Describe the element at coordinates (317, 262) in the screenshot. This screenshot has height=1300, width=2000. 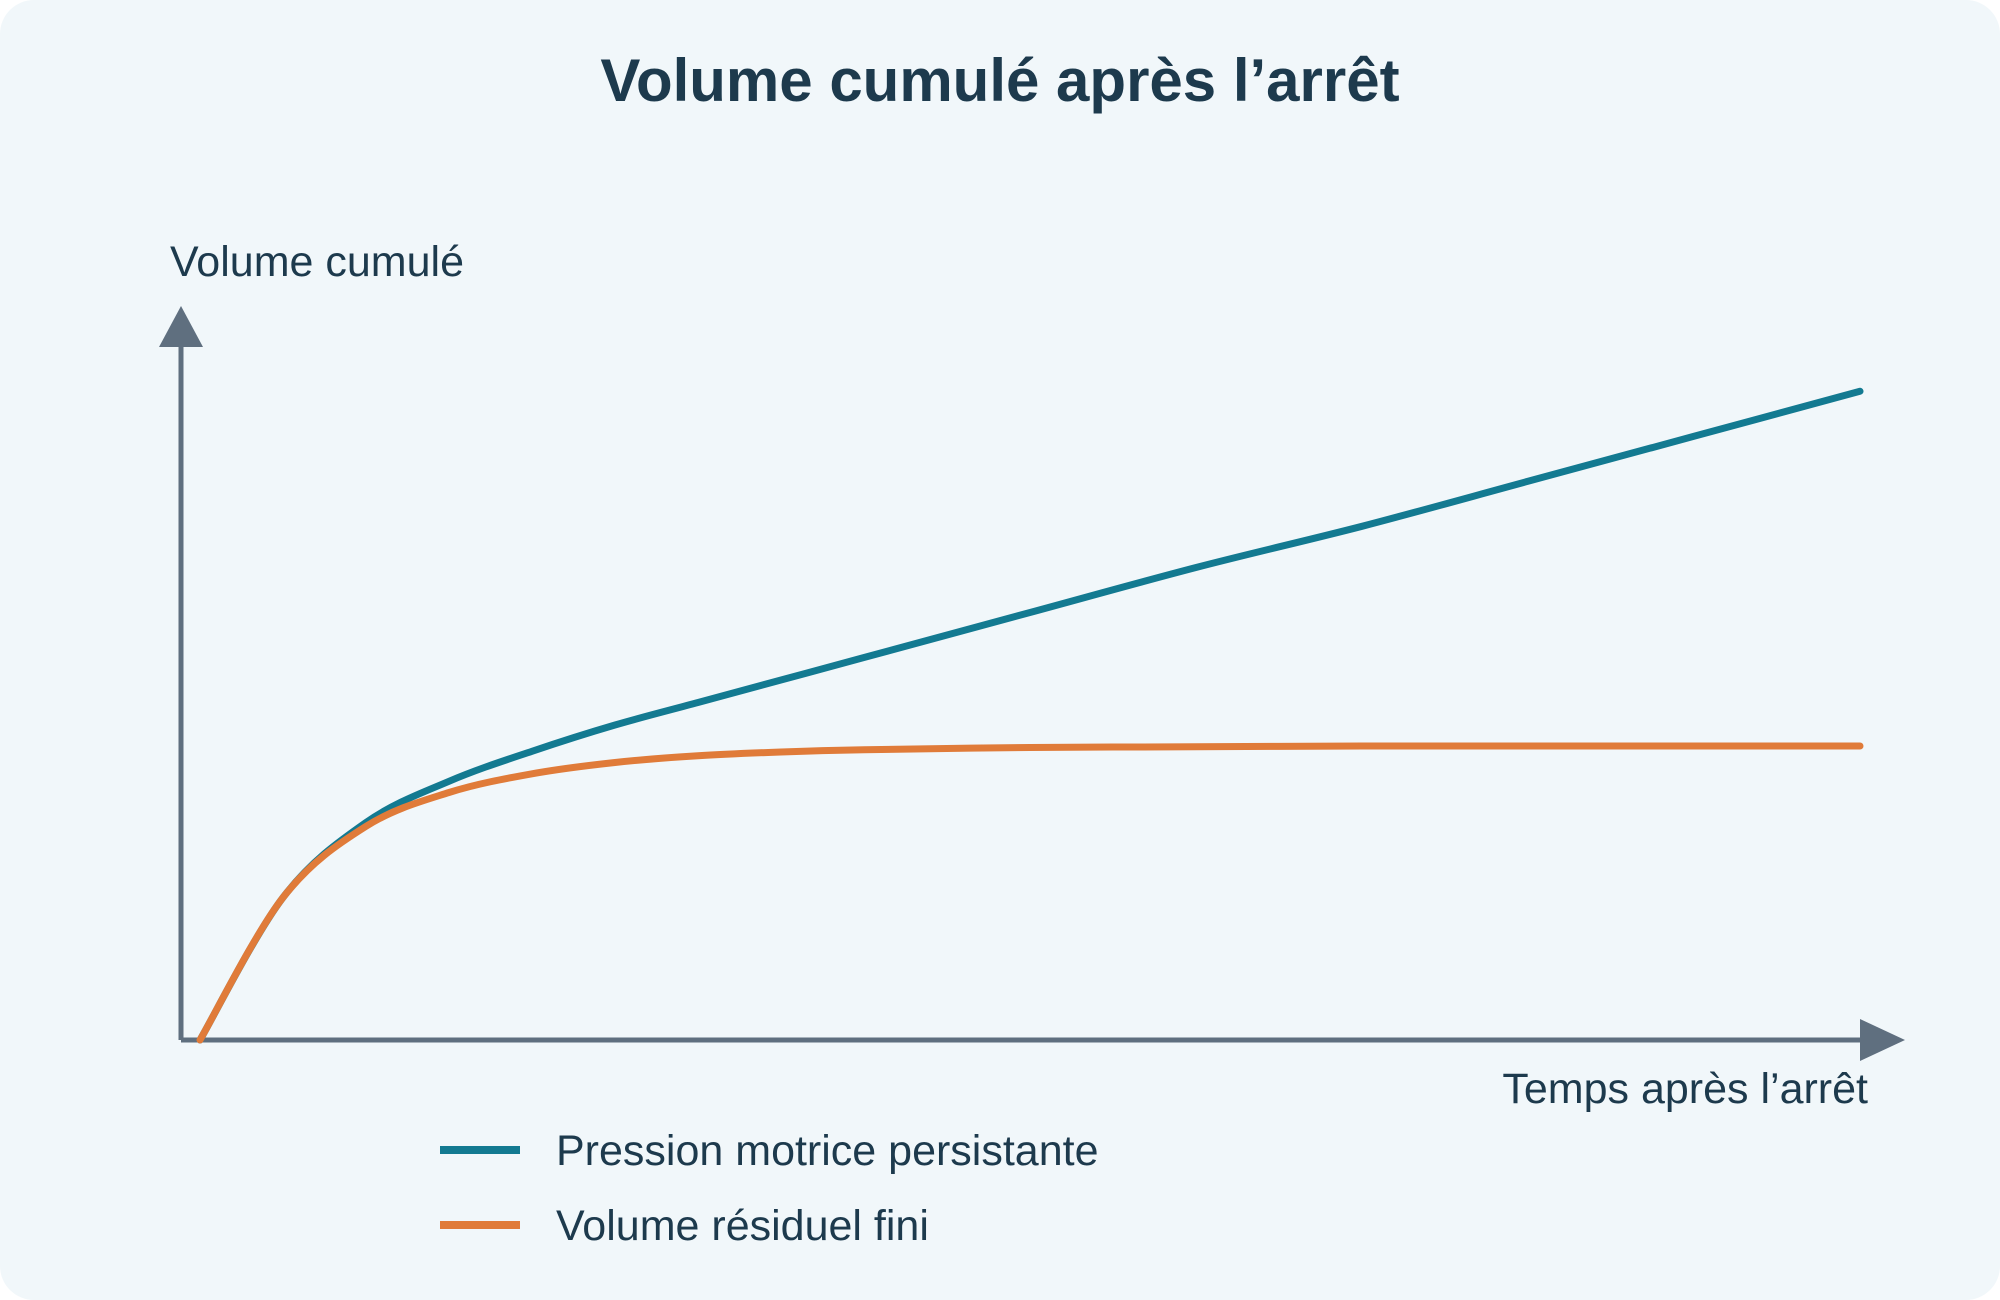
I see `y-axis-label: Volume cumulé` at that location.